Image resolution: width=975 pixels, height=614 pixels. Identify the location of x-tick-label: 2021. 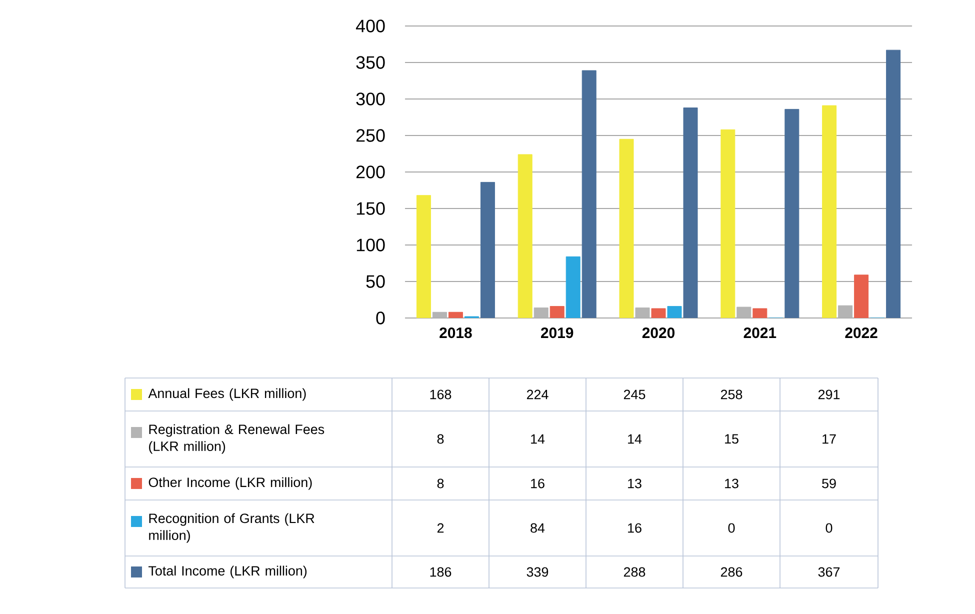
(760, 333).